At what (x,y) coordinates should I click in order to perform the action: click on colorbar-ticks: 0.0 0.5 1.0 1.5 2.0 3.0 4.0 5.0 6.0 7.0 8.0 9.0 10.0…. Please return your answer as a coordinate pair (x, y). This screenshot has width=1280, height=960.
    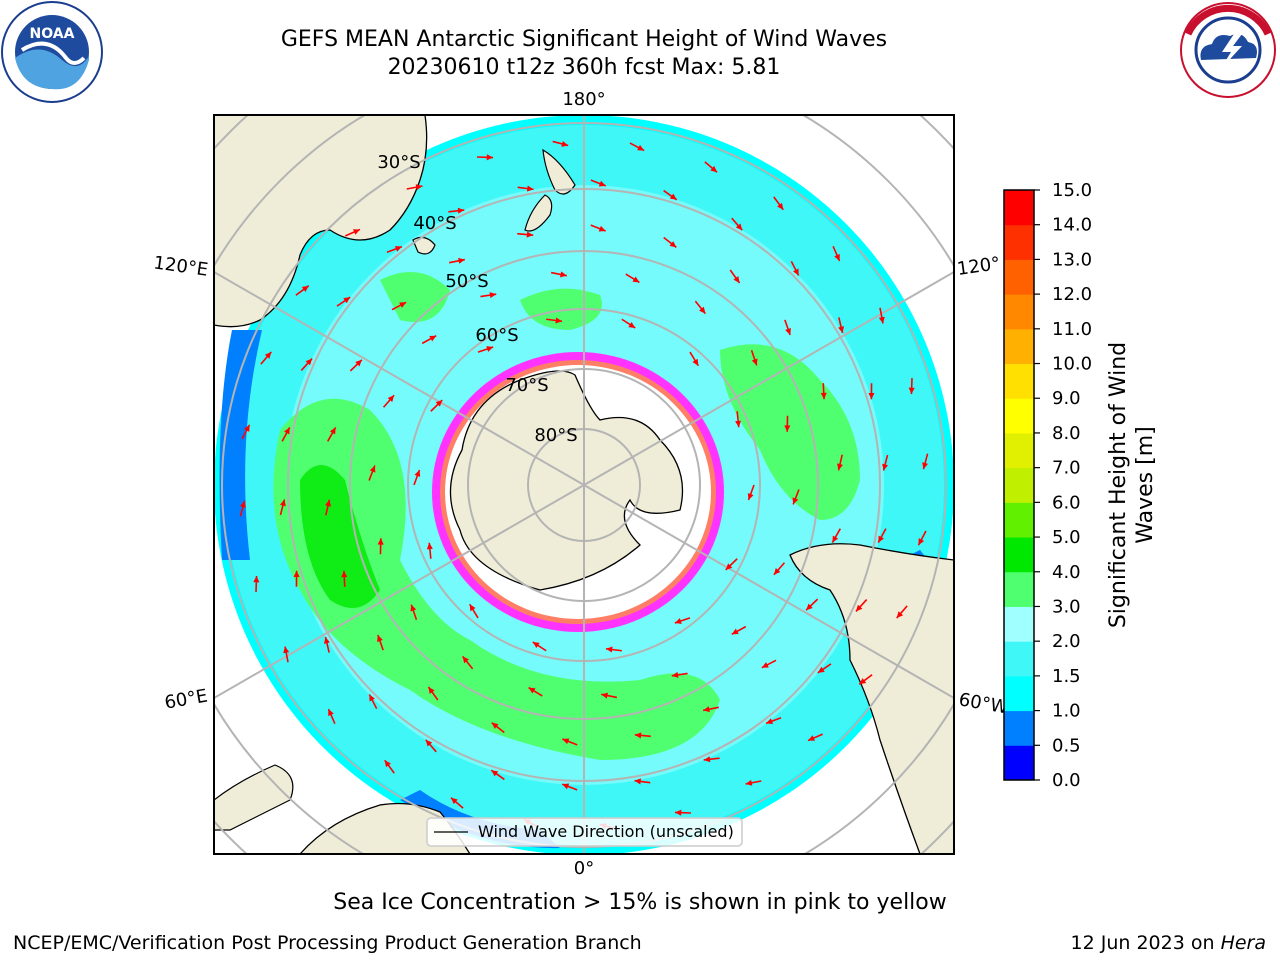
    Looking at the image, I should click on (1063, 485).